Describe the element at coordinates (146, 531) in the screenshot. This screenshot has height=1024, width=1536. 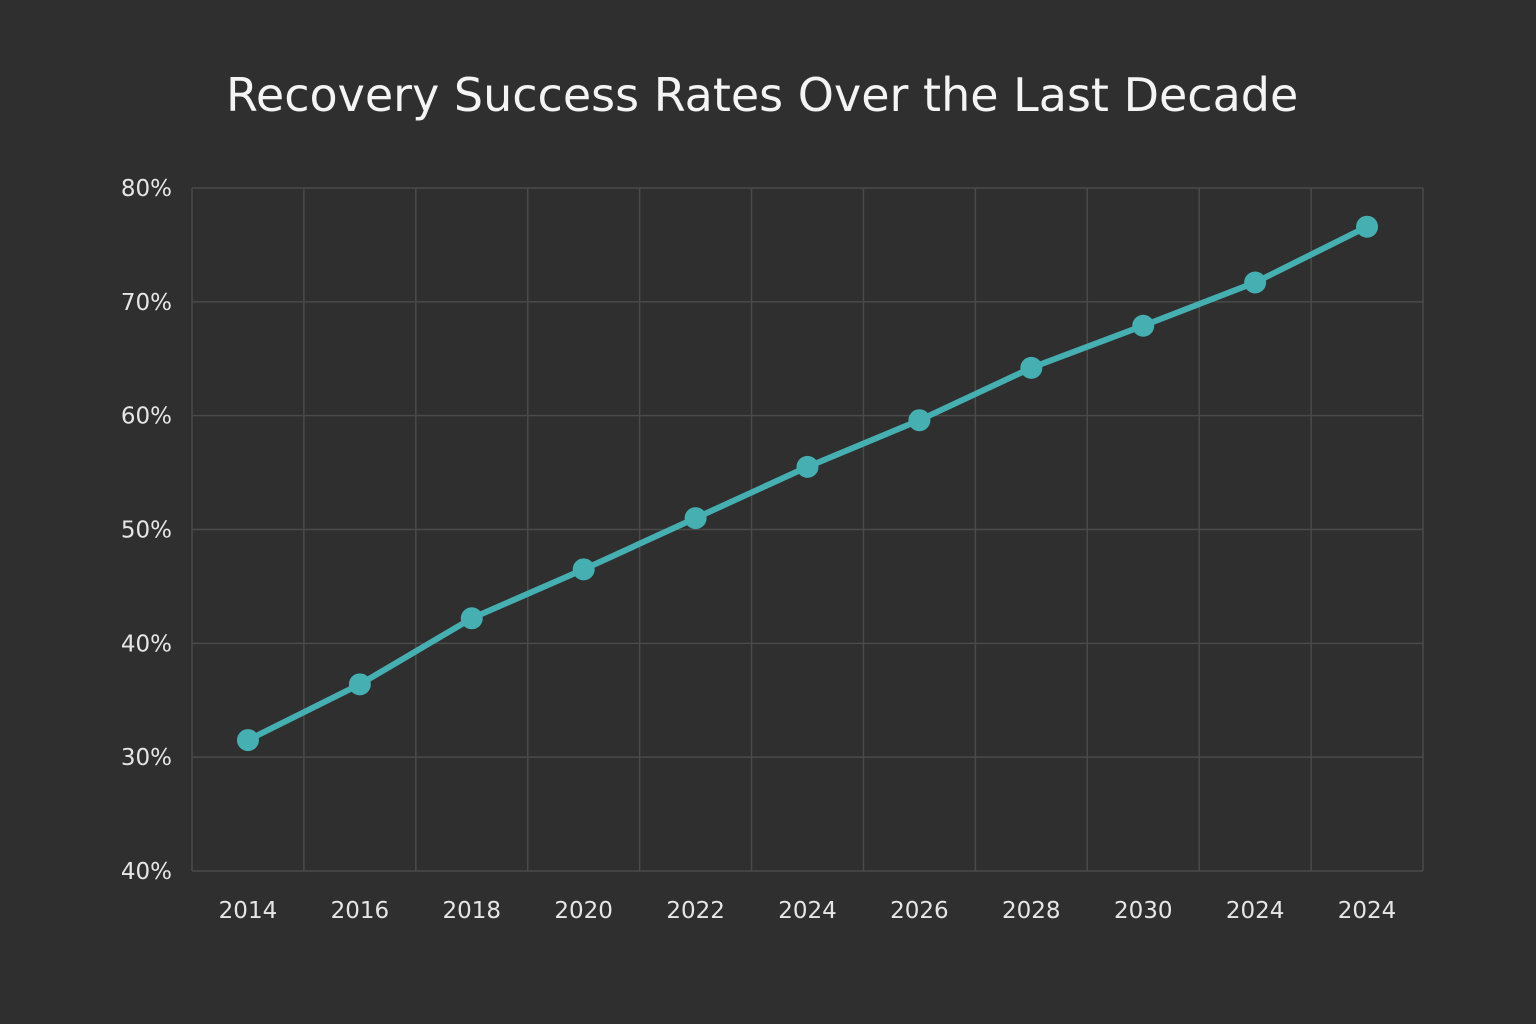
I see `y-tick-label: 50%` at that location.